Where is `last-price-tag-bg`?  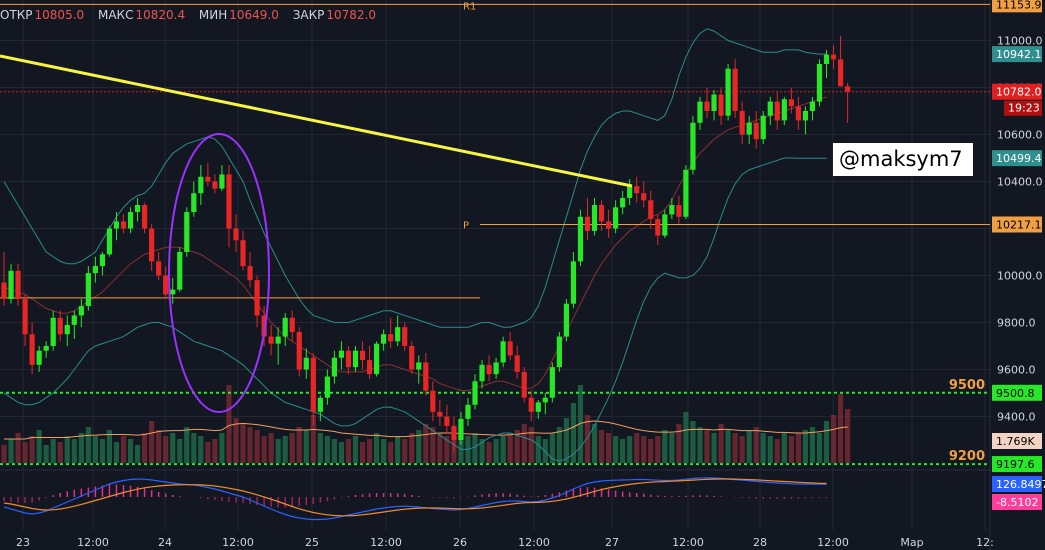
last-price-tag-bg is located at coordinates (1017, 91).